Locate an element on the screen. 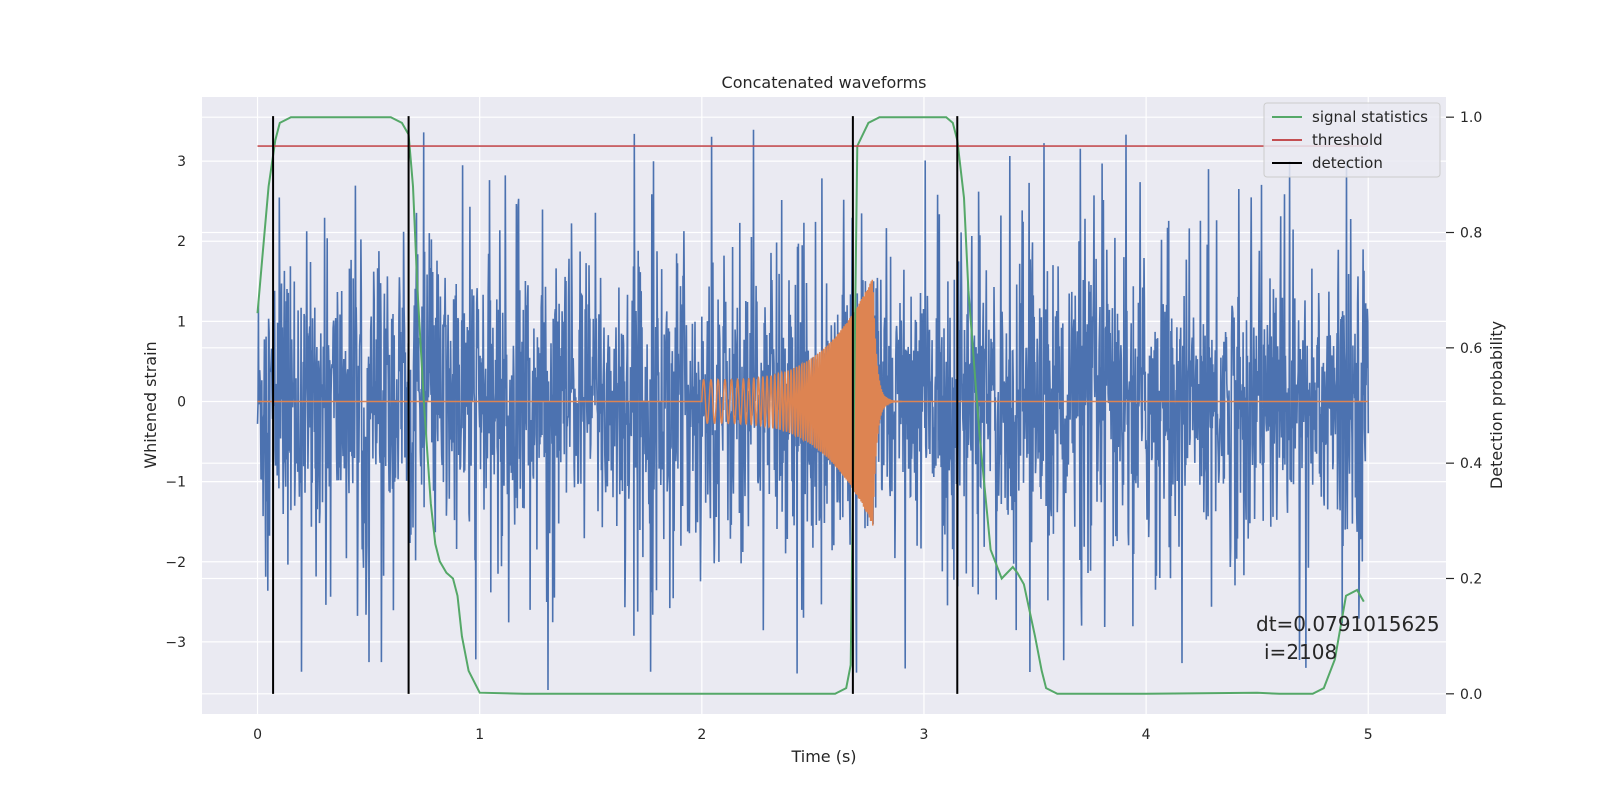  right-y-tick-label: 0.6 is located at coordinates (1471, 349).